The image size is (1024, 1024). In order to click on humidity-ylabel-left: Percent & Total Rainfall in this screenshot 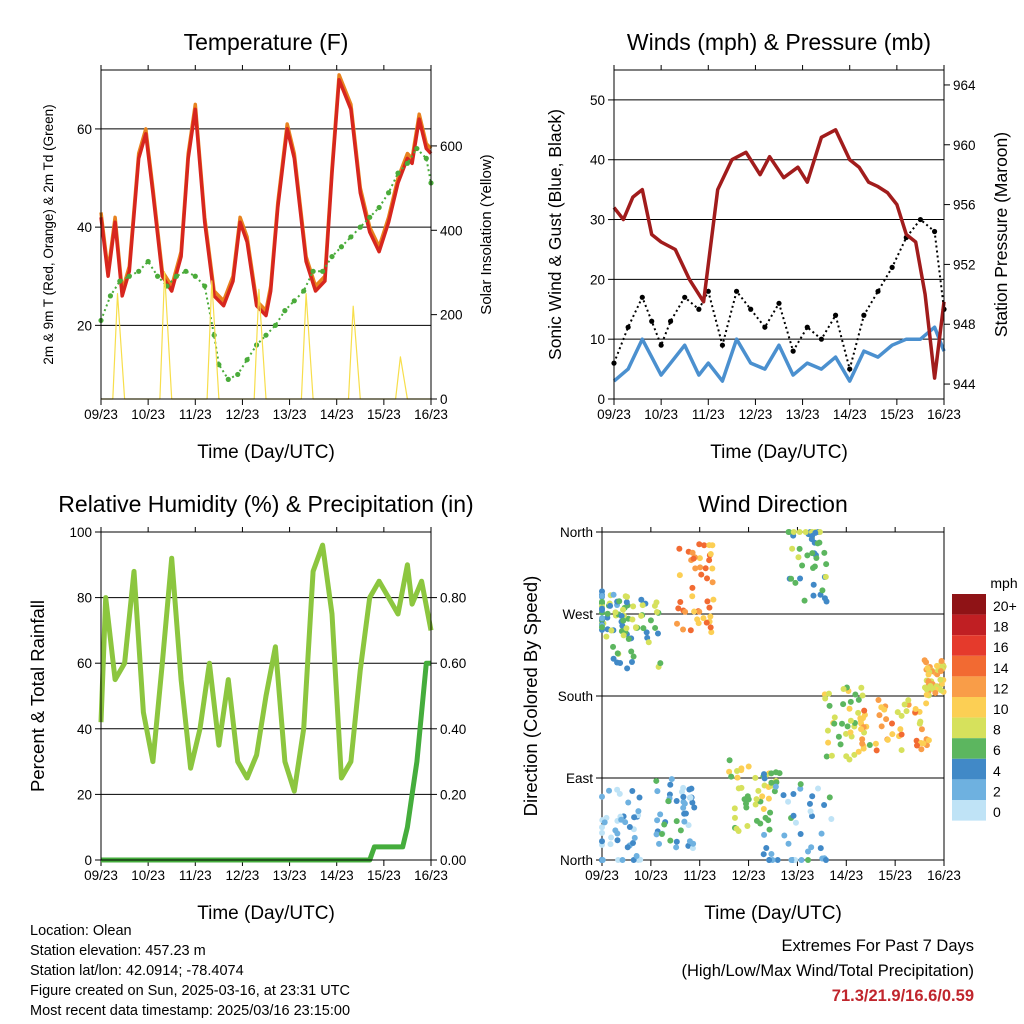, I will do `click(37, 696)`.